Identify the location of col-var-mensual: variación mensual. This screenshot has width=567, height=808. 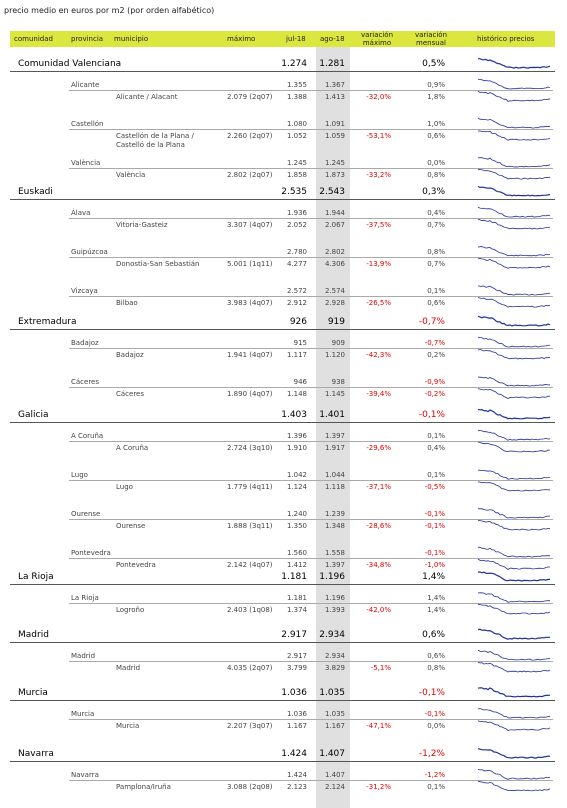
(431, 39).